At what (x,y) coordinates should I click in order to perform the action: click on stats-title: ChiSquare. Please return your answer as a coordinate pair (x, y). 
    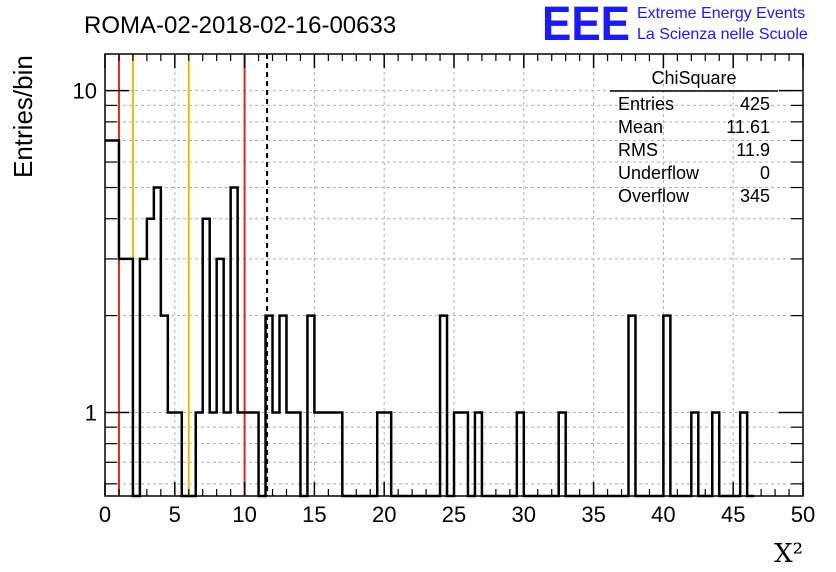
    Looking at the image, I should click on (693, 78).